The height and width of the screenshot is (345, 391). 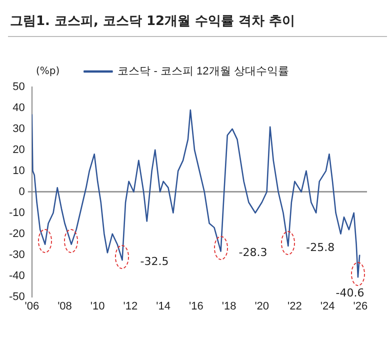 I want to click on x-tick-label: '14, so click(x=163, y=306).